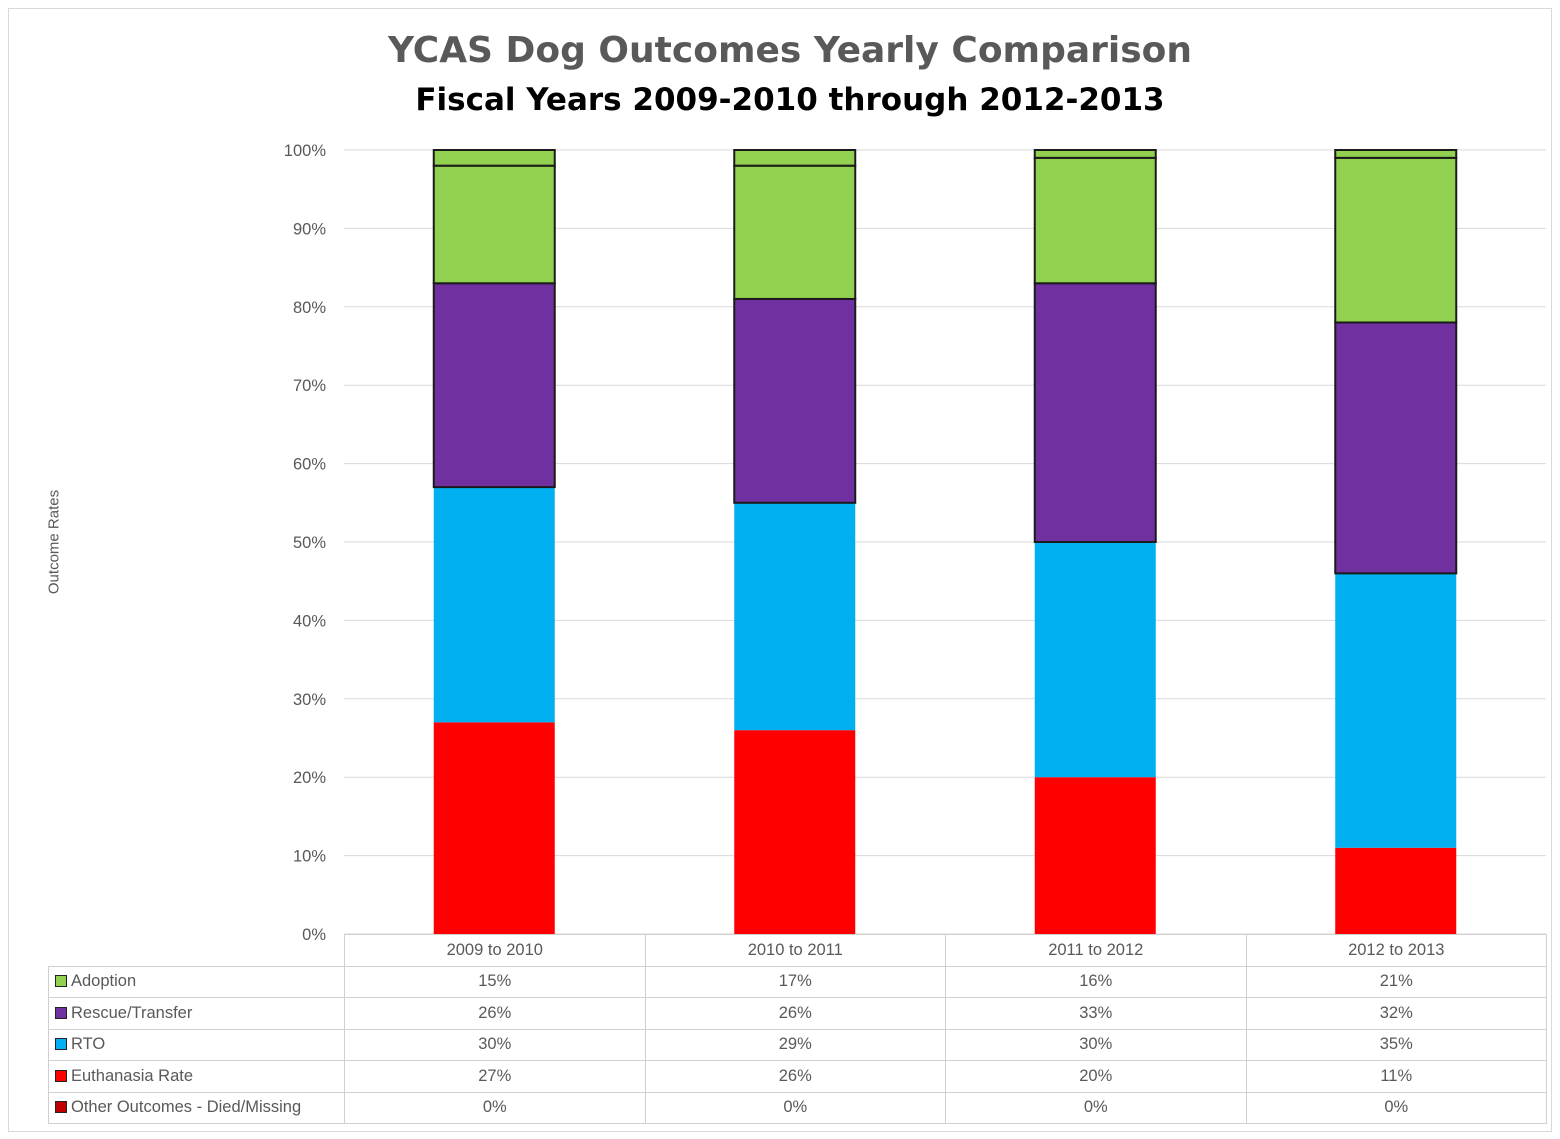 This screenshot has width=1560, height=1139. Describe the element at coordinates (309, 308) in the screenshot. I see `y-tick-label: 80%` at that location.